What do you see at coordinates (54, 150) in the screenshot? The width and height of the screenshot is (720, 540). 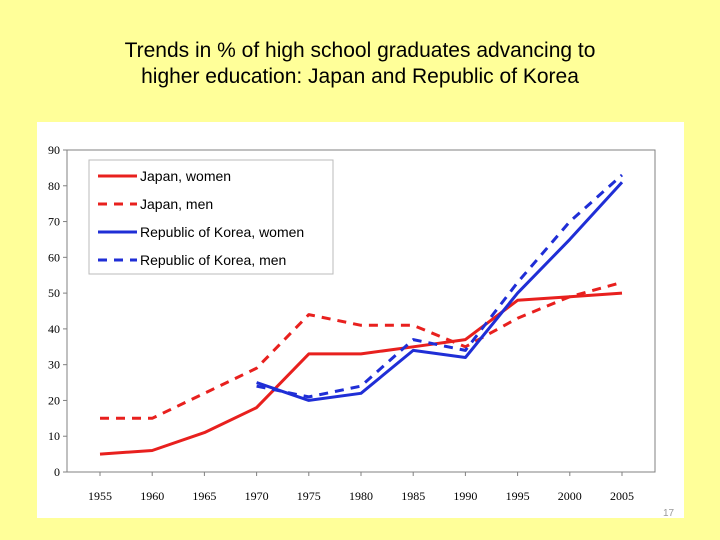 I see `y-tick-label: 90` at bounding box center [54, 150].